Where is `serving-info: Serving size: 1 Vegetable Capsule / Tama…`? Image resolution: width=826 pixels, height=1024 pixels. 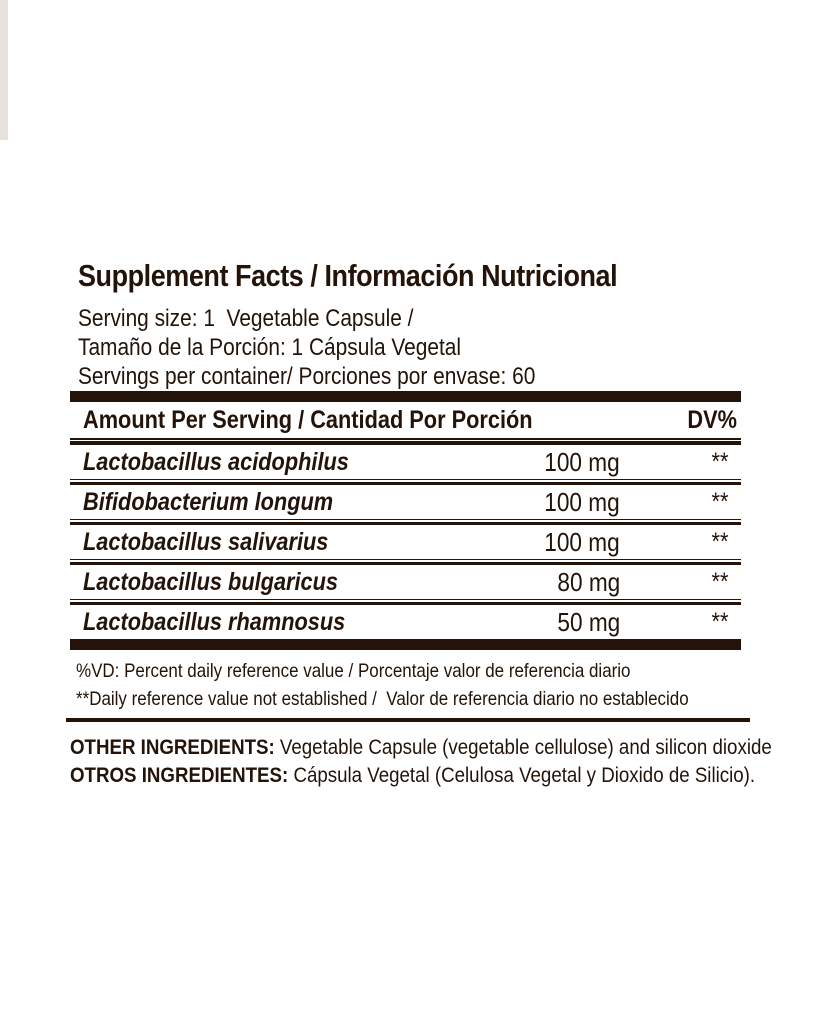
serving-info: Serving size: 1 Vegetable Capsule / Tama… is located at coordinates (405, 347).